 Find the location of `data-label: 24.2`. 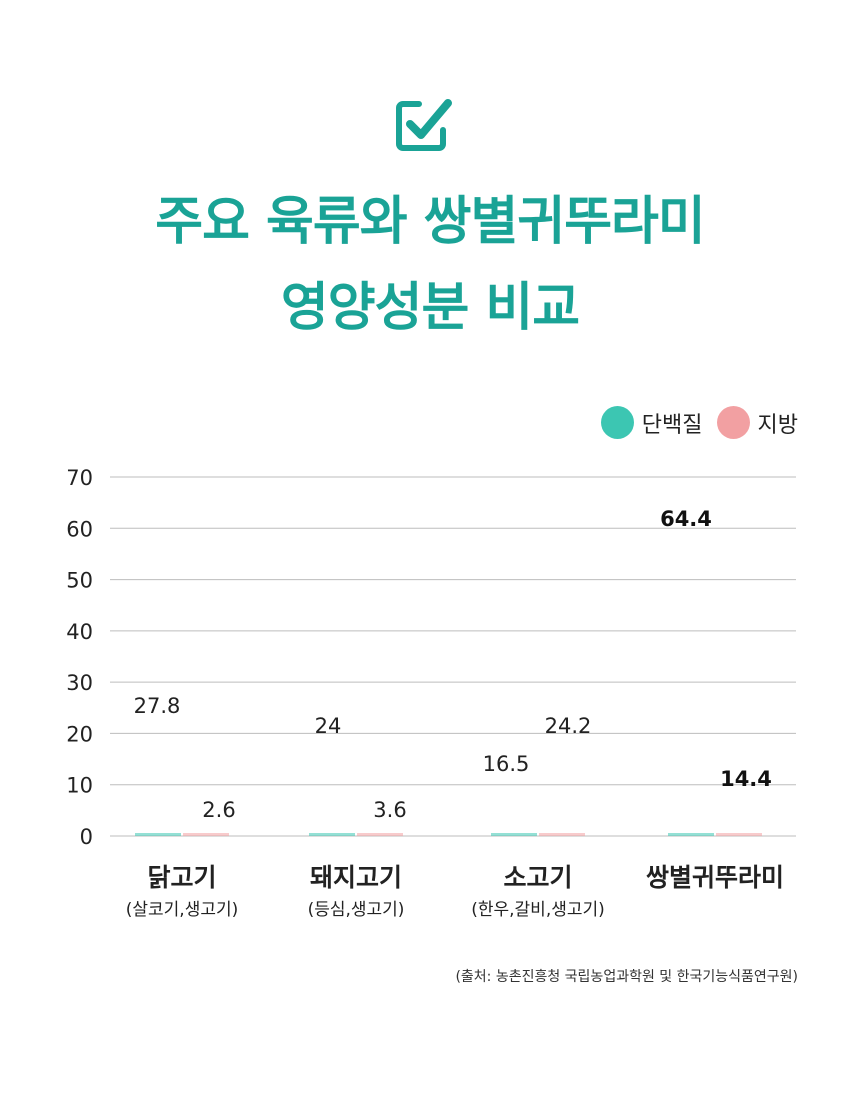

data-label: 24.2 is located at coordinates (568, 726).